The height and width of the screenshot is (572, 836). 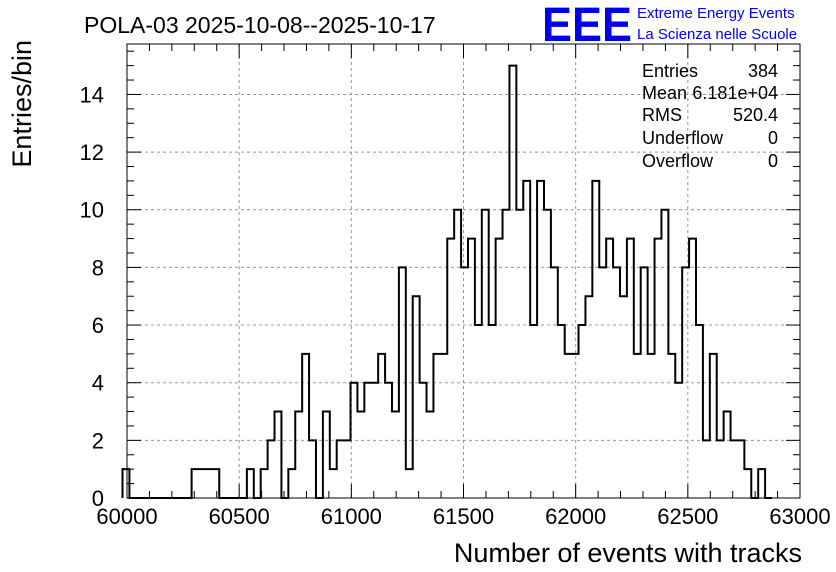 I want to click on x-tick-label: 63000, so click(x=799, y=516).